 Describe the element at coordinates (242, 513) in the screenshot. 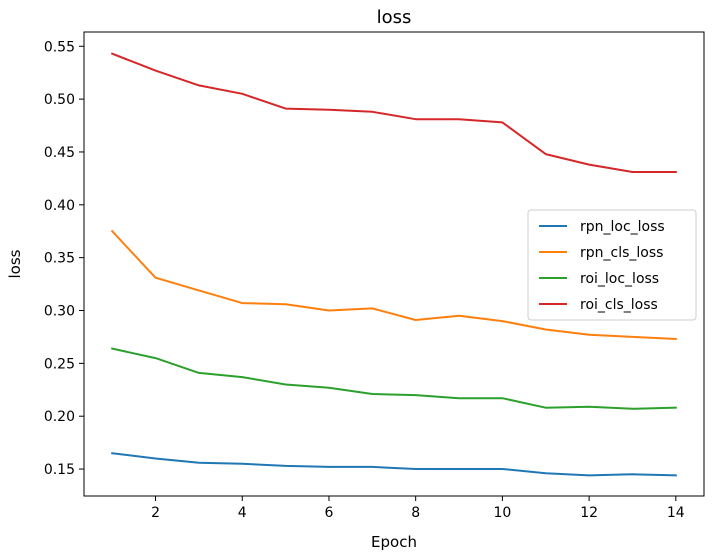

I see `x-tick-label: 4` at that location.